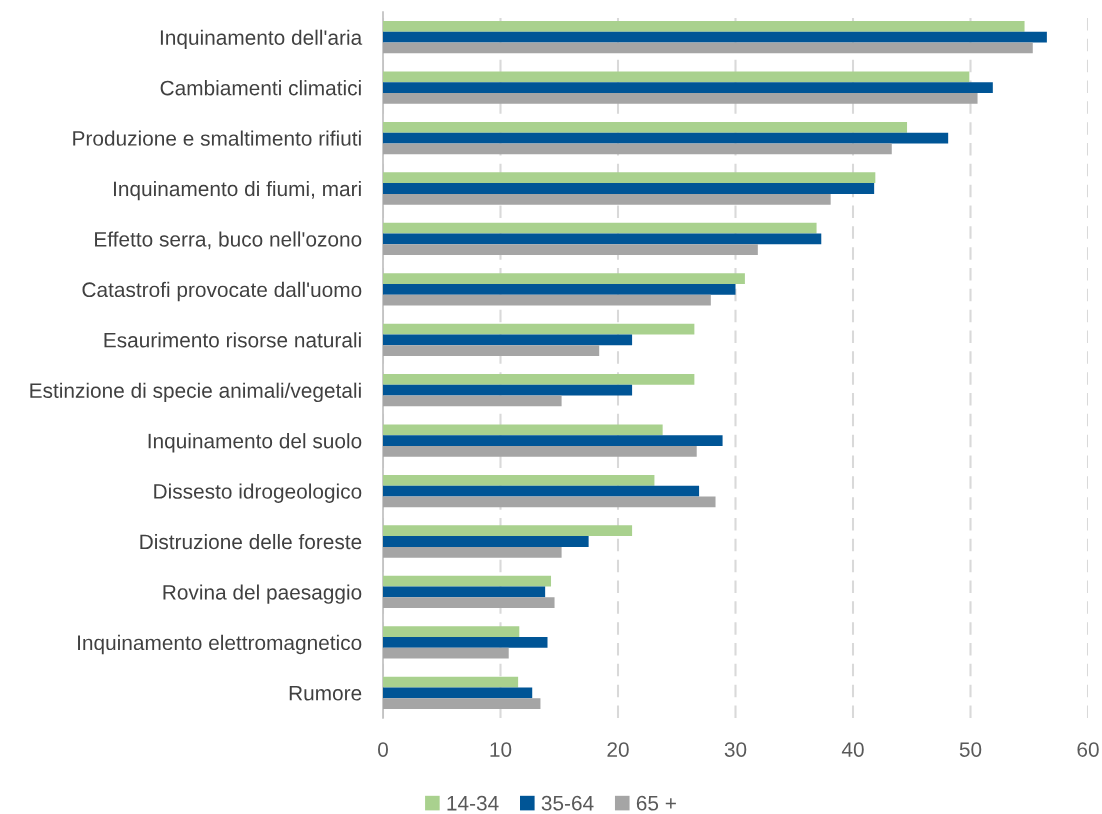 This screenshot has width=1102, height=814. What do you see at coordinates (222, 291) in the screenshot?
I see `y-tick-label: Catastrofi provocate dall'uomo` at bounding box center [222, 291].